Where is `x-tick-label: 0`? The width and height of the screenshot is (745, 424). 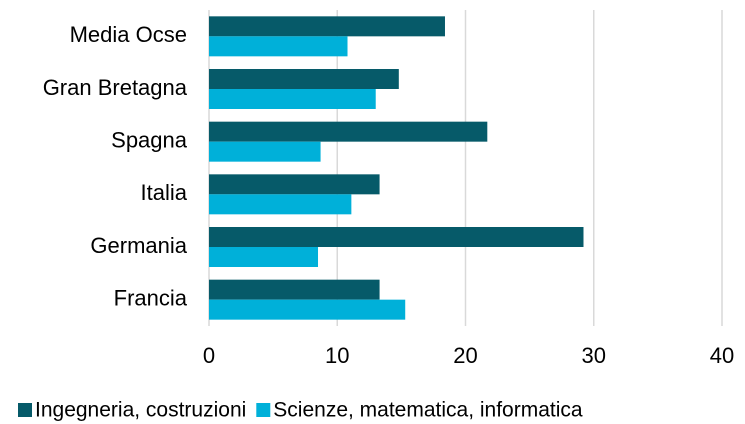
x-tick-label: 0 is located at coordinates (209, 355).